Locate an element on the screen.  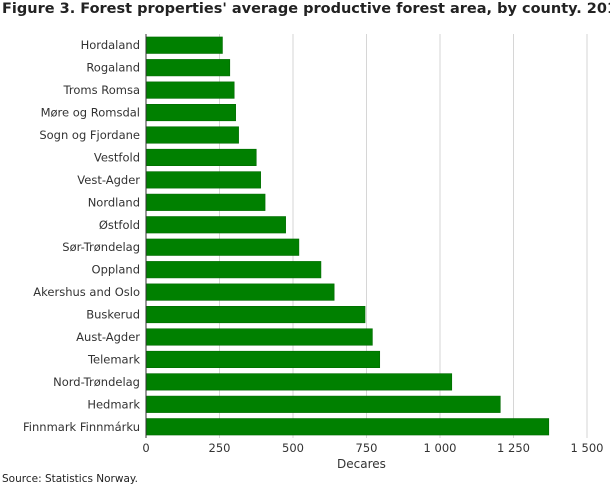
x-axis-title: Decares is located at coordinates (361, 463).